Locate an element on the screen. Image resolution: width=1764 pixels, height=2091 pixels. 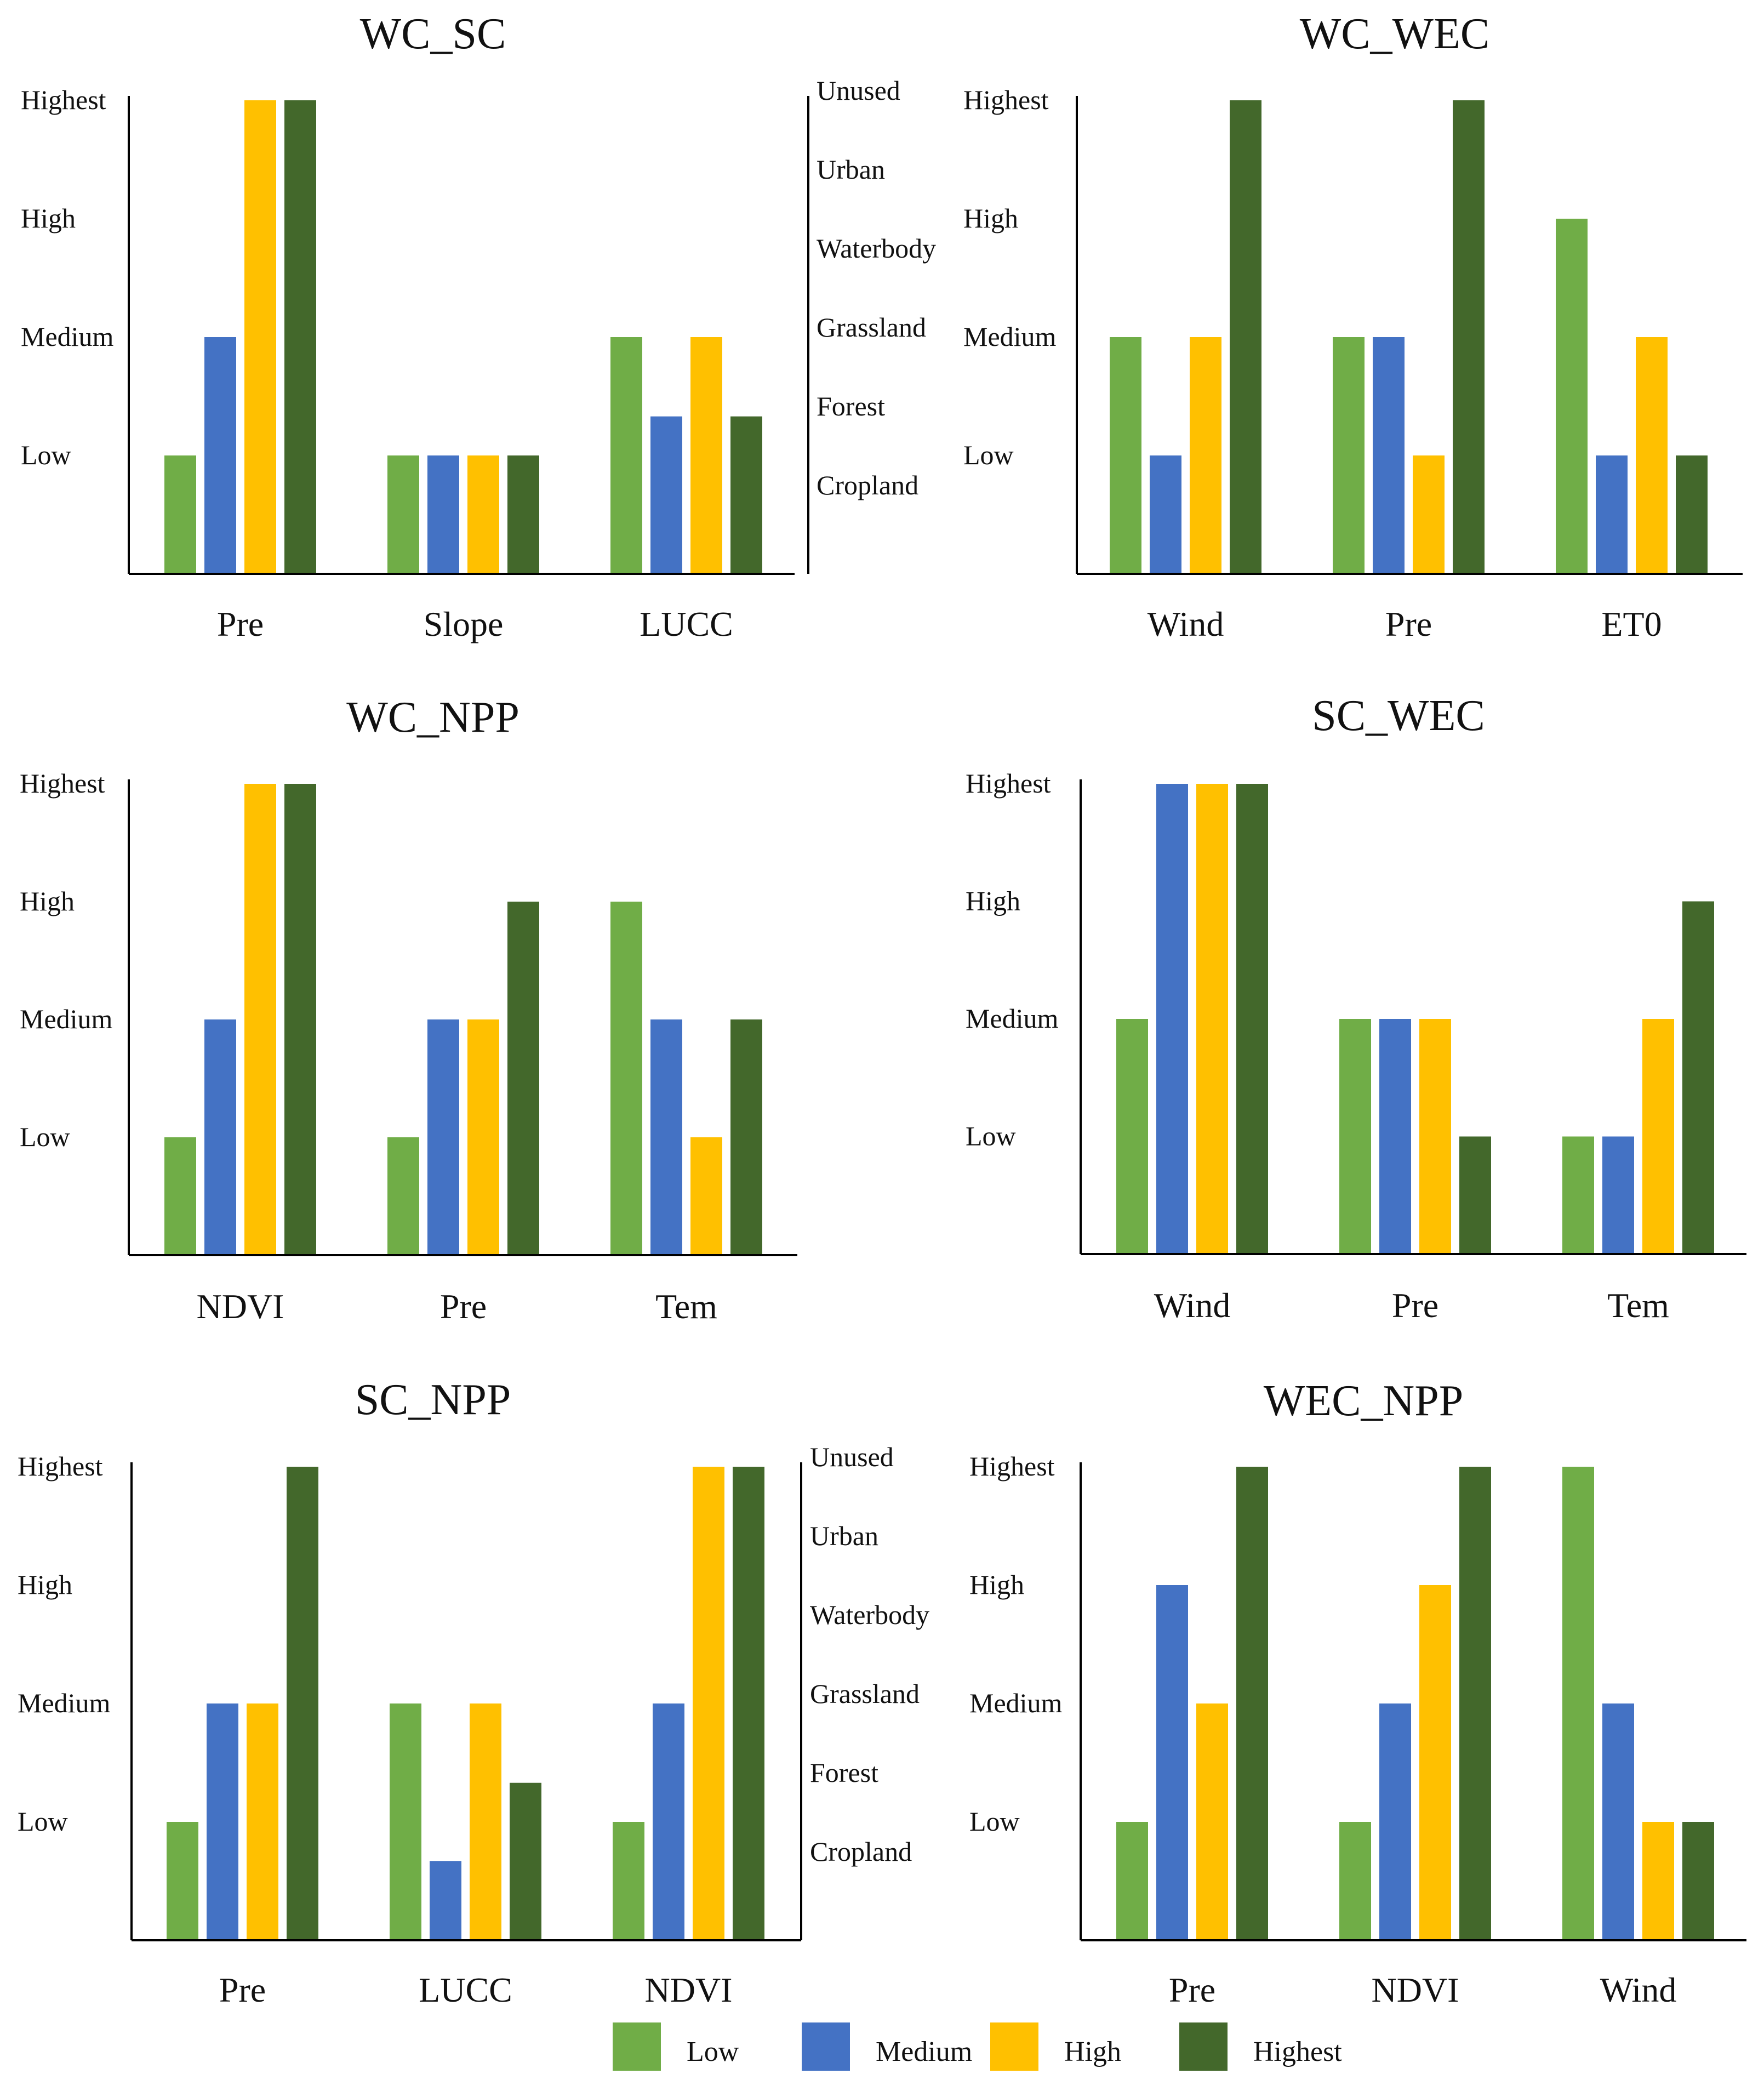
chart-panel-wec-npp: WEC_NPP Low Medium High Highest Pre NDVI Wind is located at coordinates (1357, 1693).